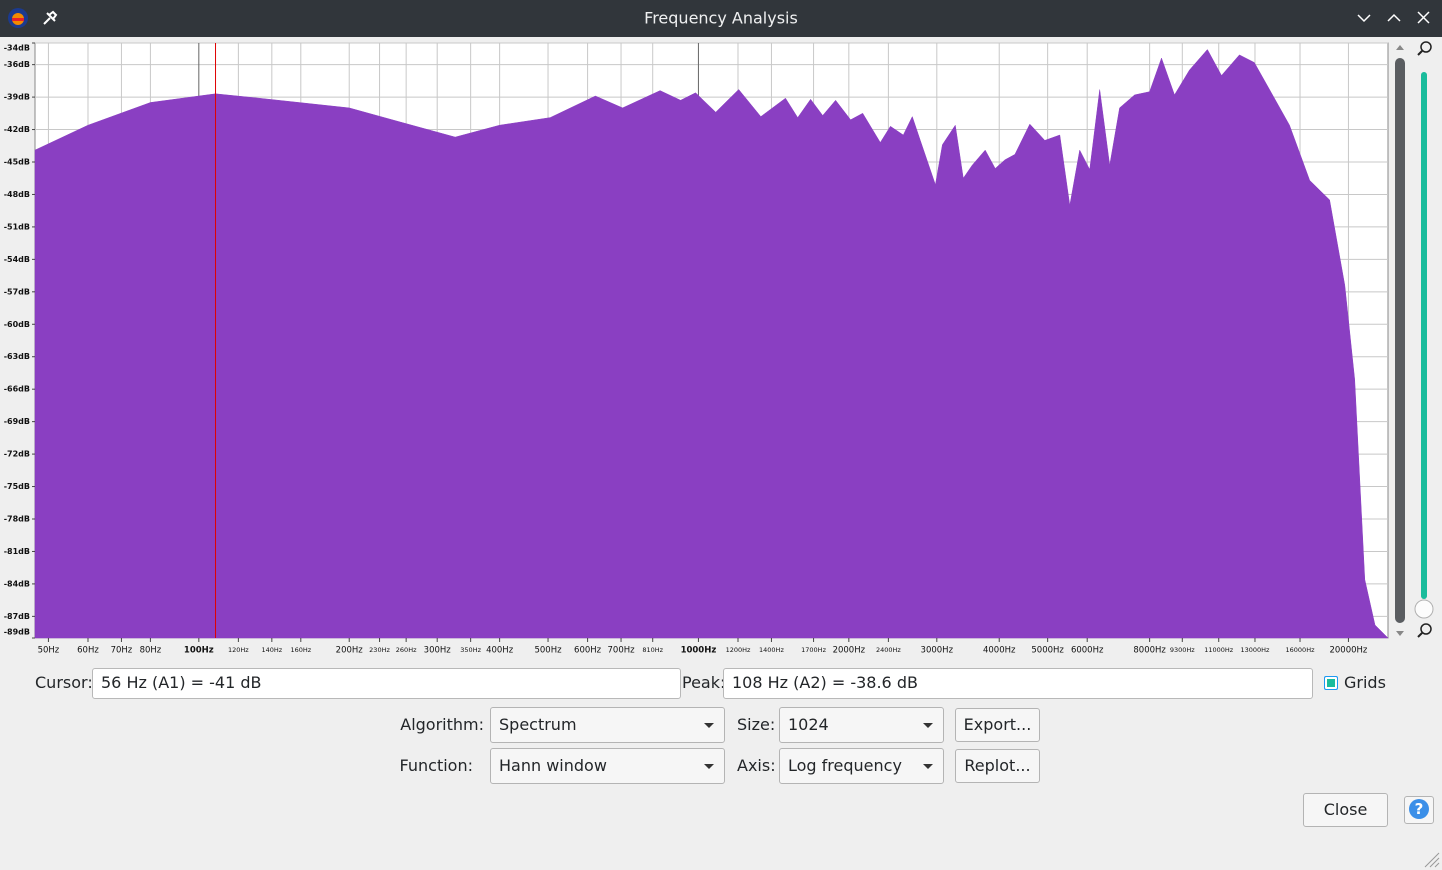 The width and height of the screenshot is (1442, 870). Describe the element at coordinates (813, 650) in the screenshot. I see `x-tick-label: 1700Hz` at that location.